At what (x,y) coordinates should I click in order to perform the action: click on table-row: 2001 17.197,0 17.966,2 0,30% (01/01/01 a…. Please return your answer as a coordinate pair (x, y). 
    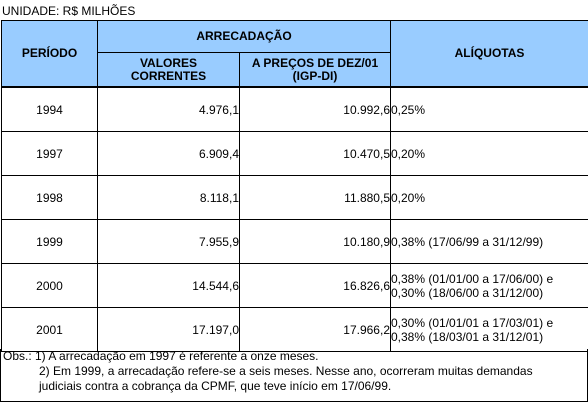
    Looking at the image, I should click on (294, 329).